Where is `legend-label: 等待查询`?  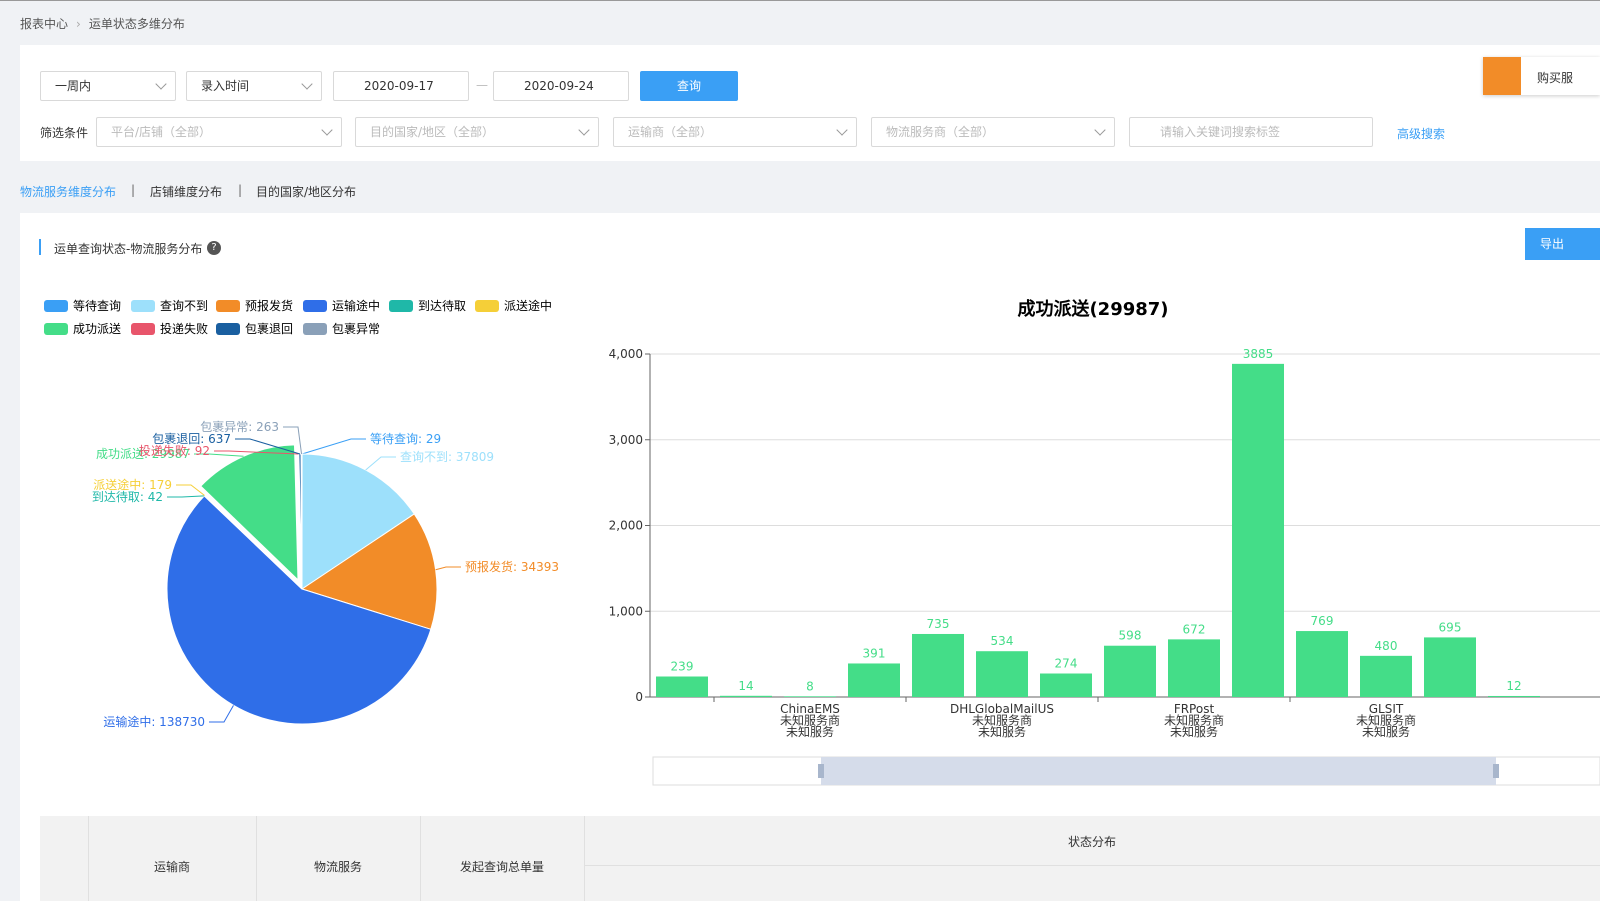
legend-label: 等待查询 is located at coordinates (97, 306).